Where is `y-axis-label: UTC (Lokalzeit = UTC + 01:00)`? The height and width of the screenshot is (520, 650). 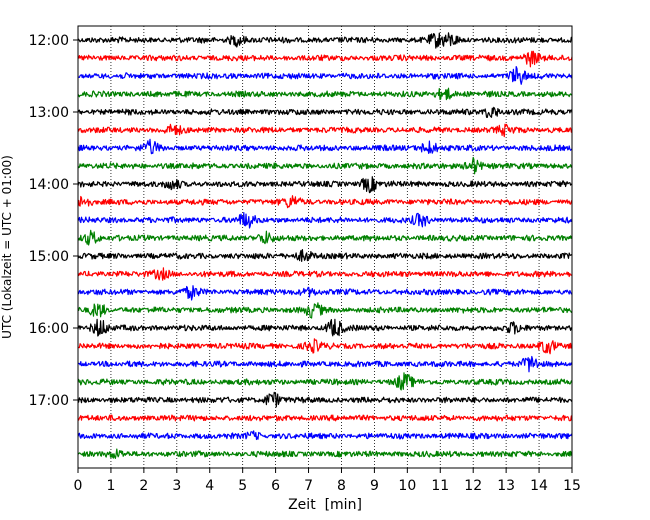 y-axis-label: UTC (Lokalzeit = UTC + 01:00) is located at coordinates (7, 247).